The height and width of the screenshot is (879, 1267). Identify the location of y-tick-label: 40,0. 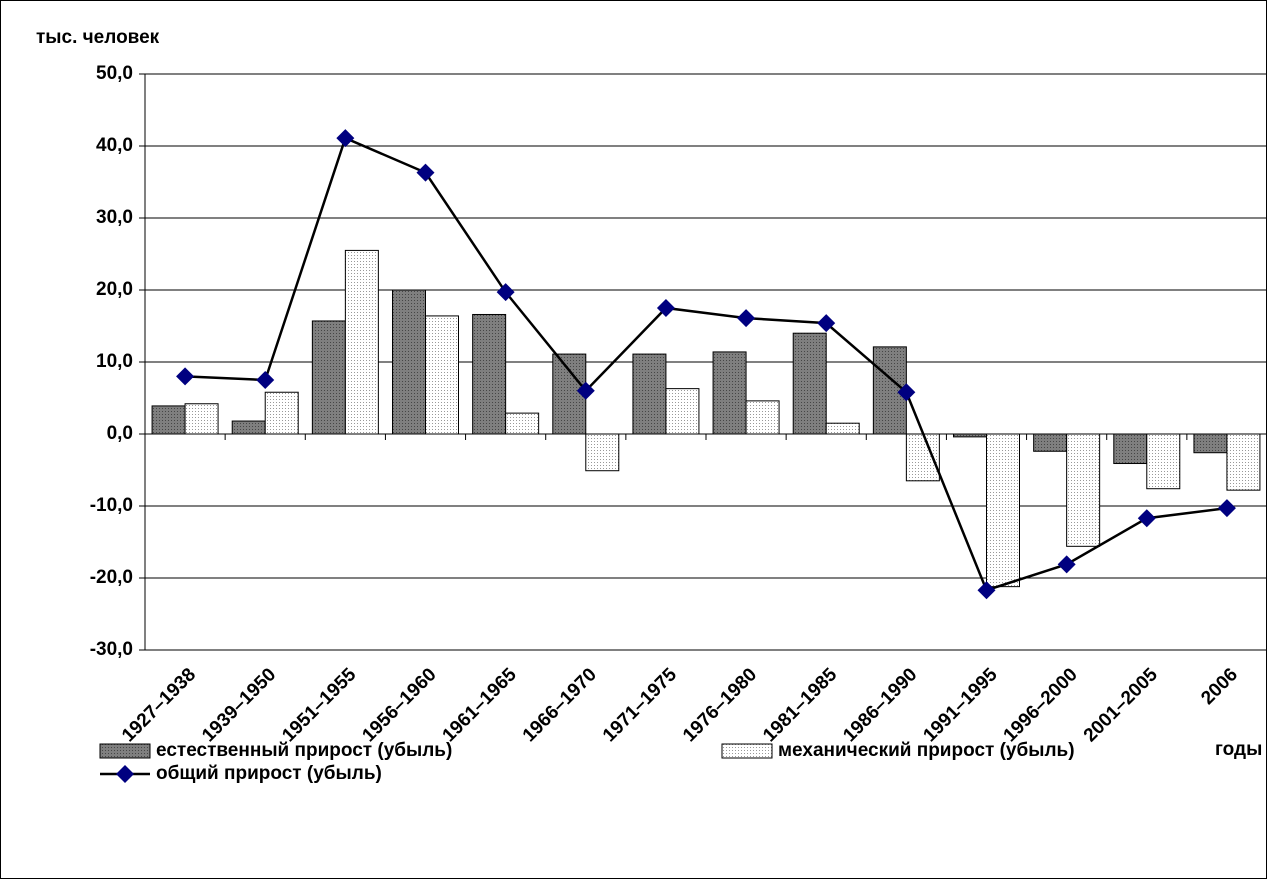
(114, 145).